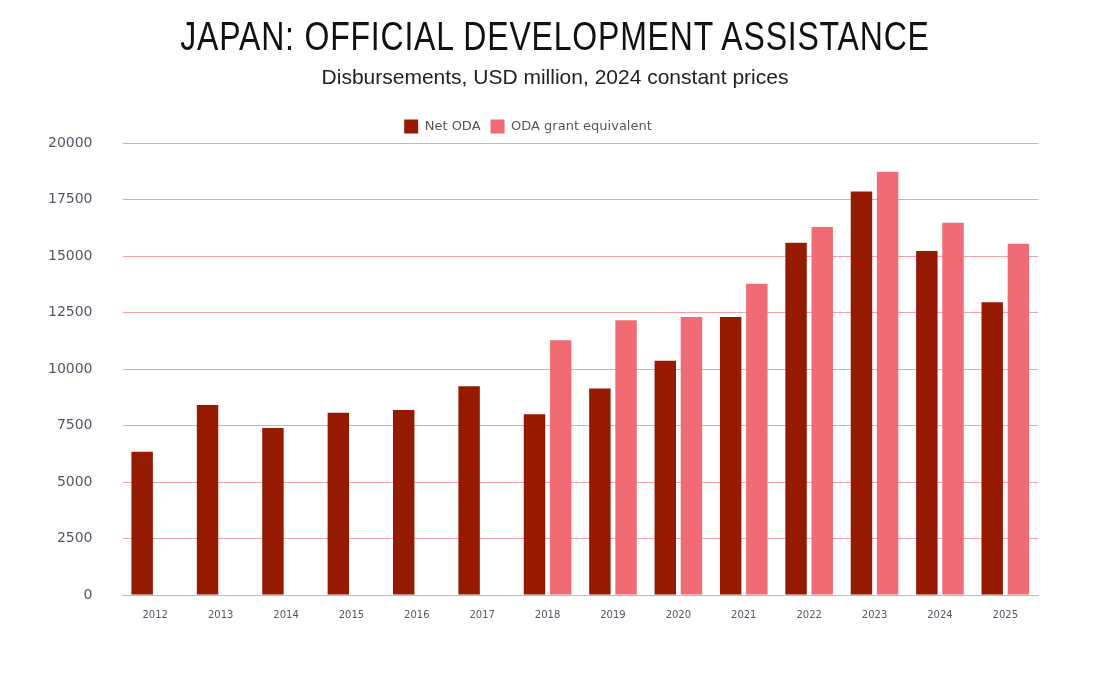  Describe the element at coordinates (70, 367) in the screenshot. I see `y-tick-label: 10000` at that location.